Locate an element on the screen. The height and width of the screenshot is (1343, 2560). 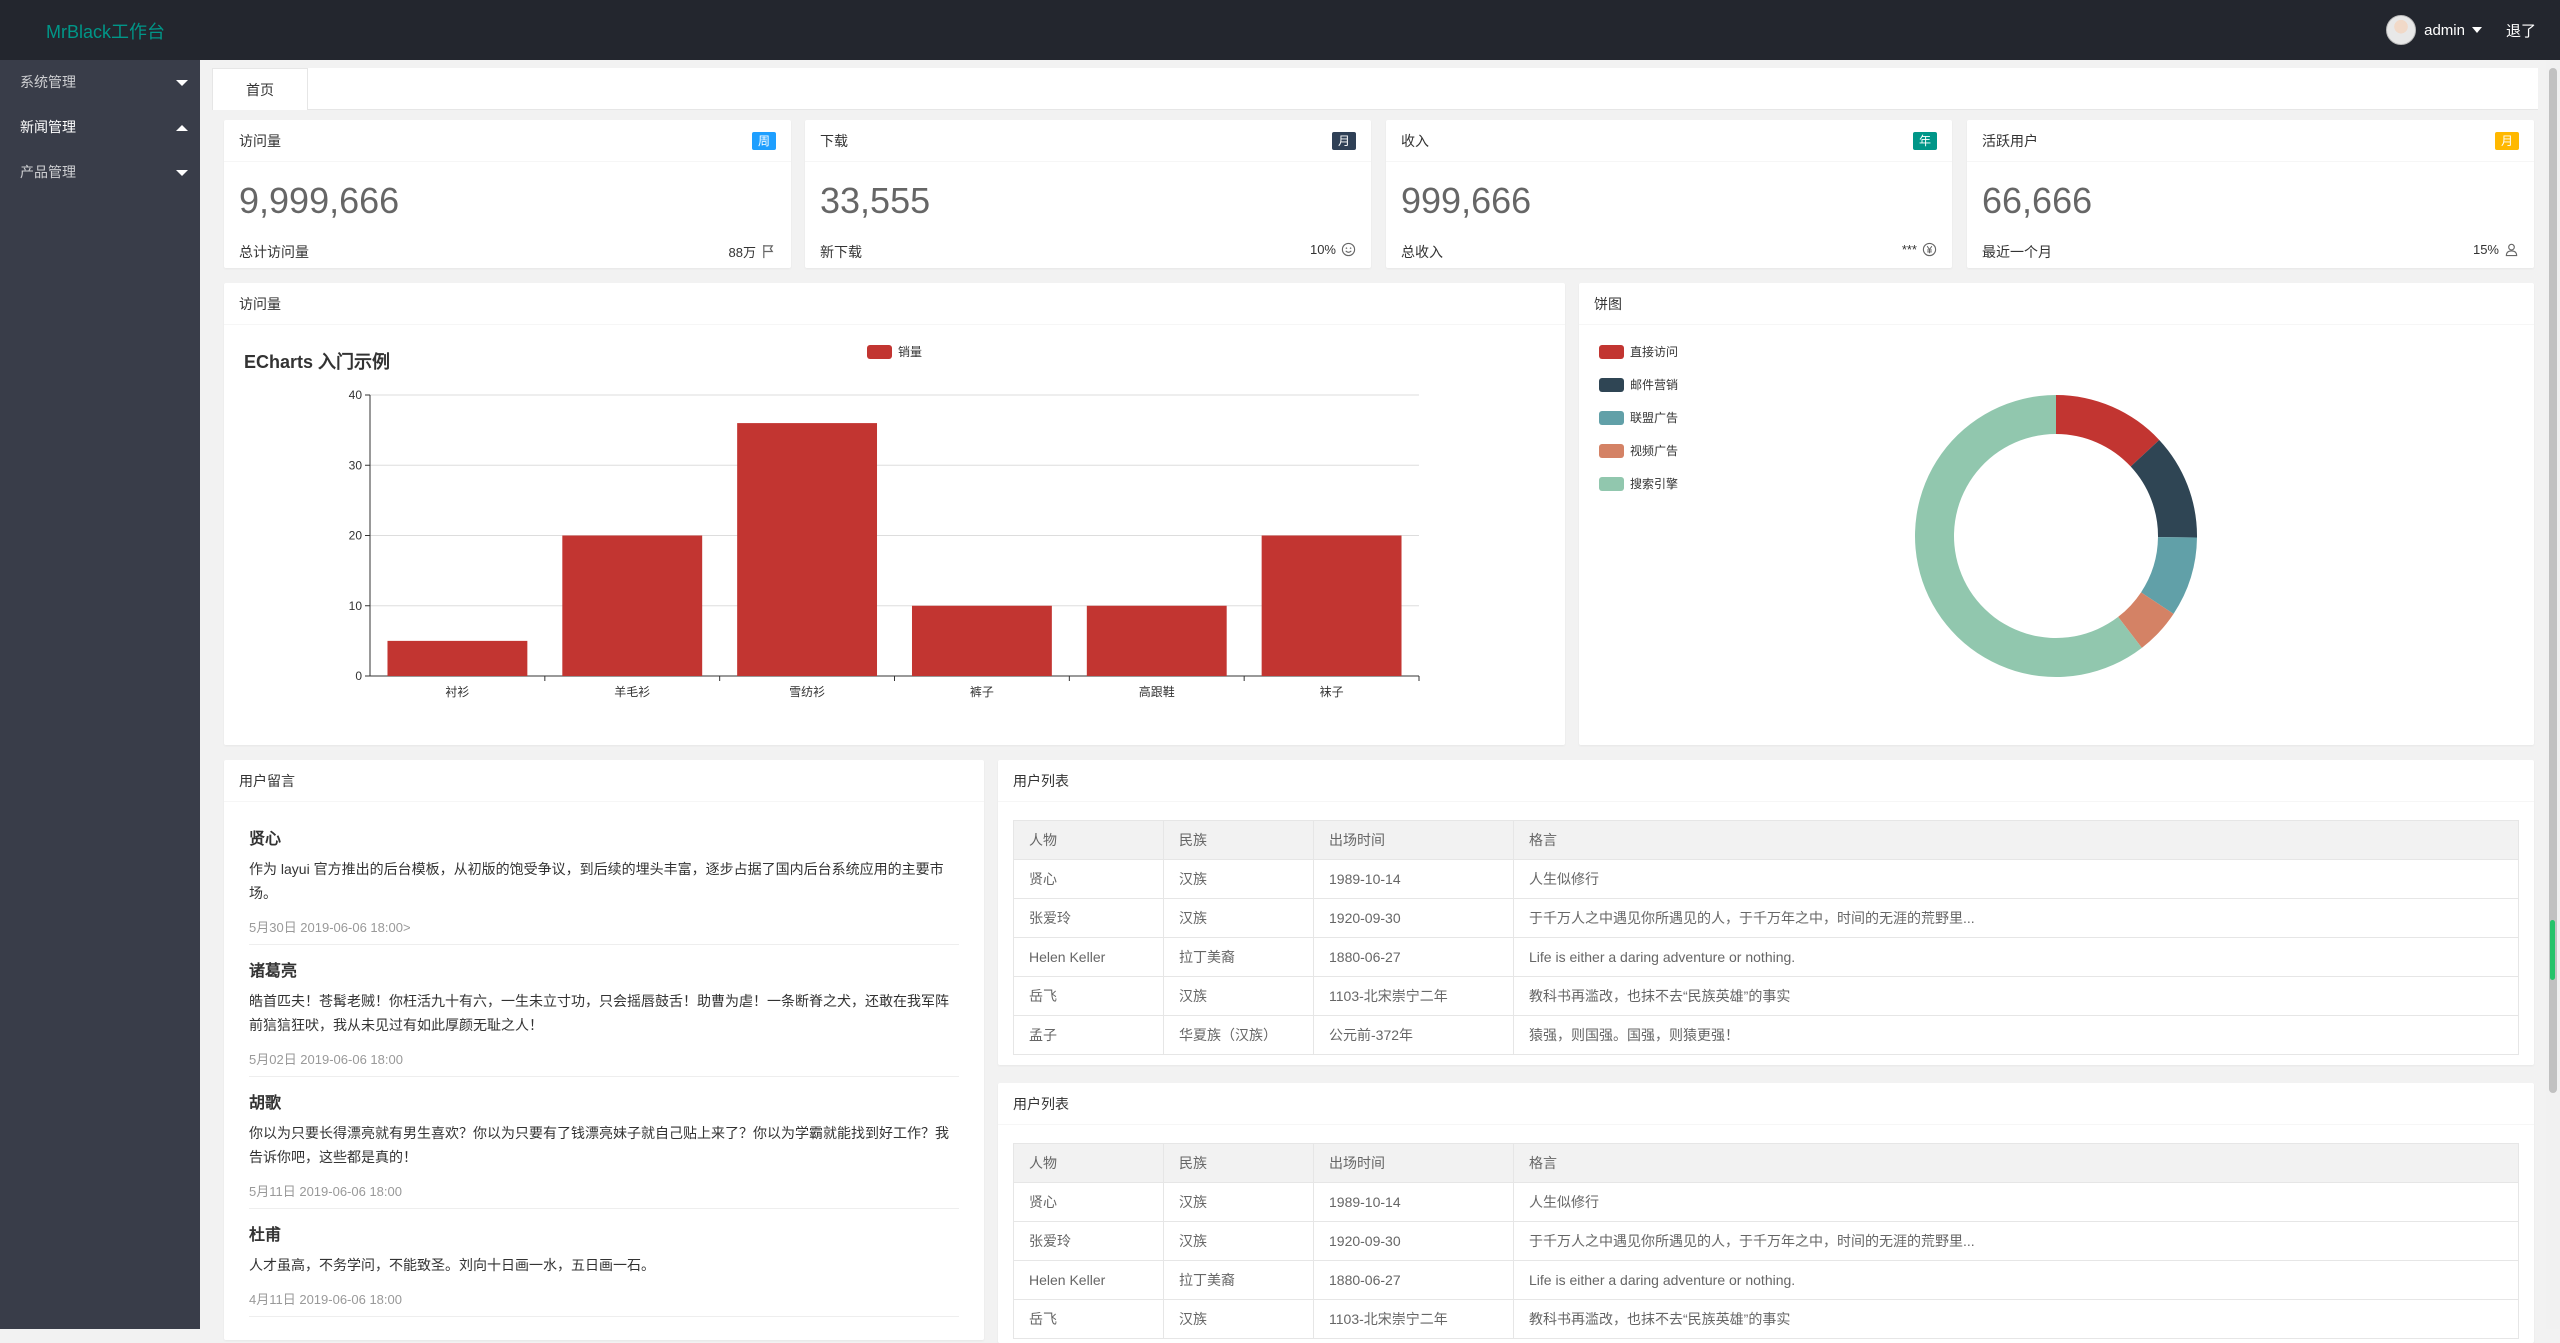
username: admin is located at coordinates (2444, 30).